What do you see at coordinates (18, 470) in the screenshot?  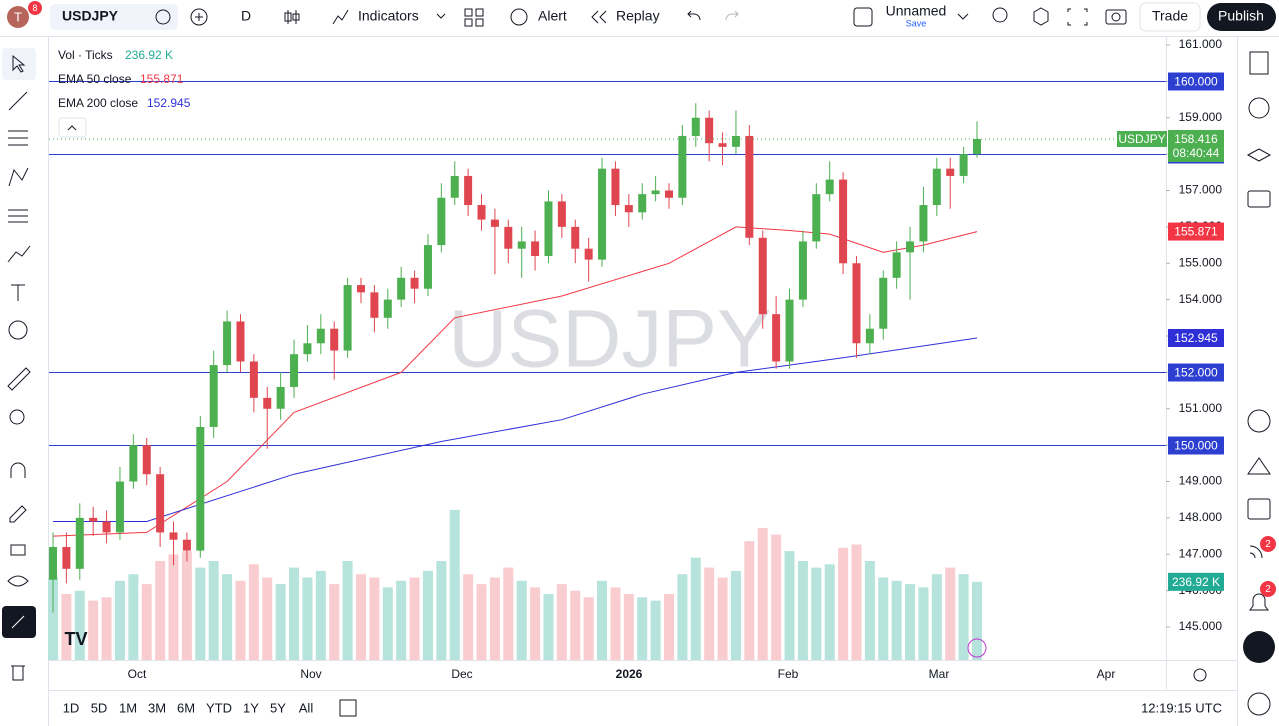 I see `magnet-tool` at bounding box center [18, 470].